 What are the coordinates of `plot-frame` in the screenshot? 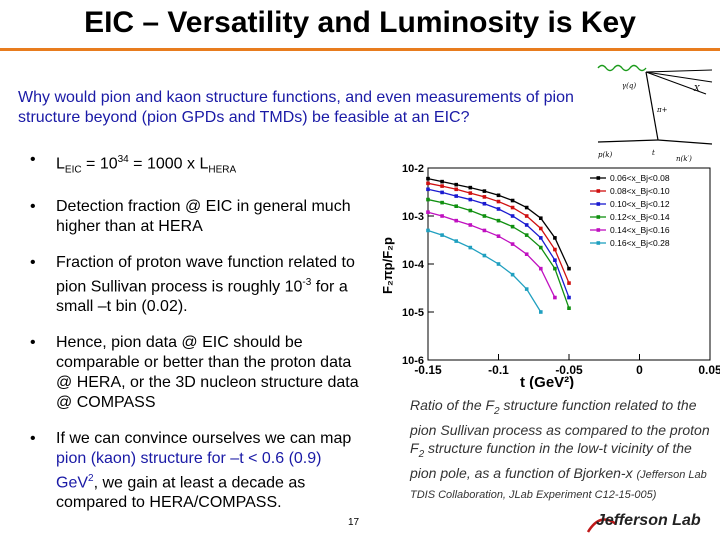 It's located at (569, 264).